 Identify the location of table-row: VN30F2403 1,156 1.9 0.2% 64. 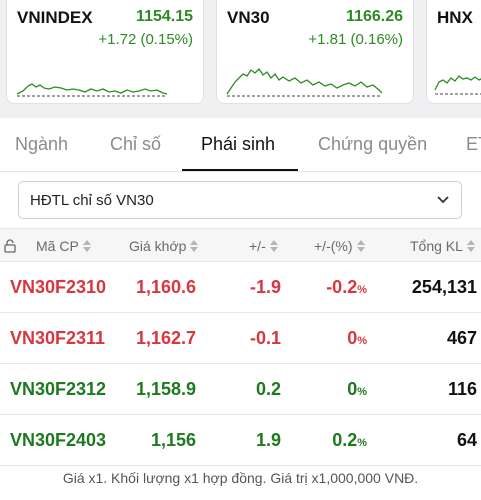
(240, 440).